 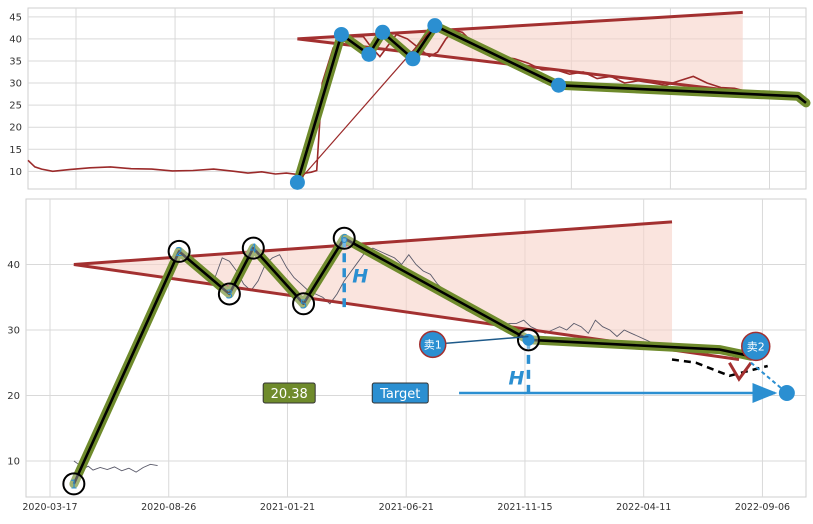 I want to click on target-box-label: Target, so click(x=399, y=394).